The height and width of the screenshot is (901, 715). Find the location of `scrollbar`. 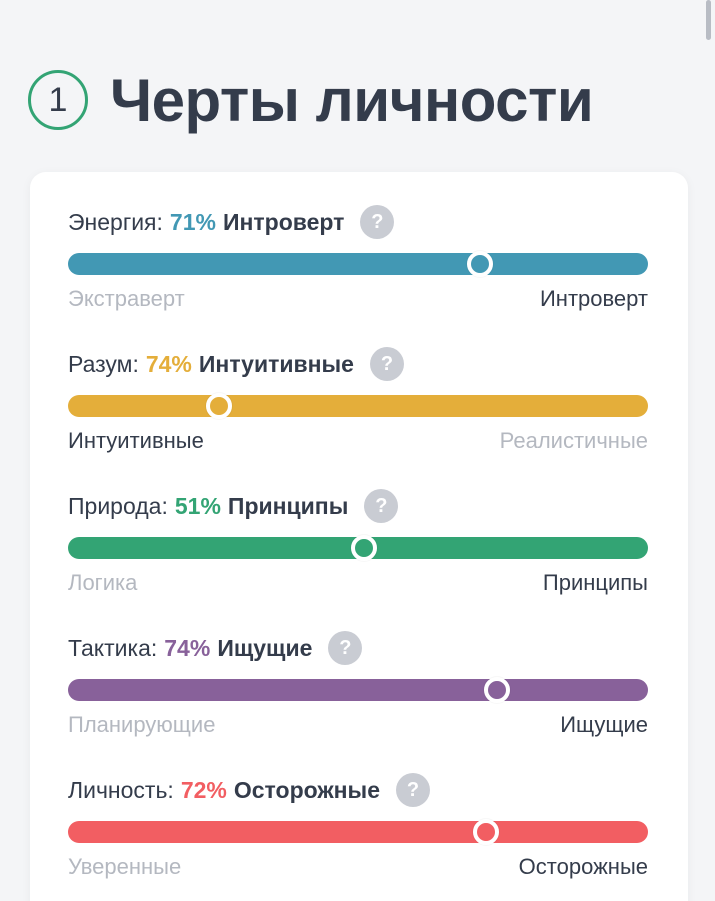

scrollbar is located at coordinates (708, 20).